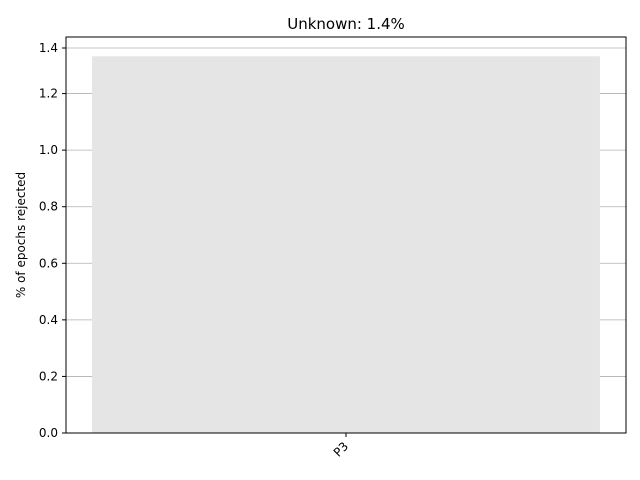 The height and width of the screenshot is (480, 640). What do you see at coordinates (52, 240) in the screenshot?
I see `y-axis: 0.0 0.2 0.4 0.6 0.8 1.0 1.2 1.4` at bounding box center [52, 240].